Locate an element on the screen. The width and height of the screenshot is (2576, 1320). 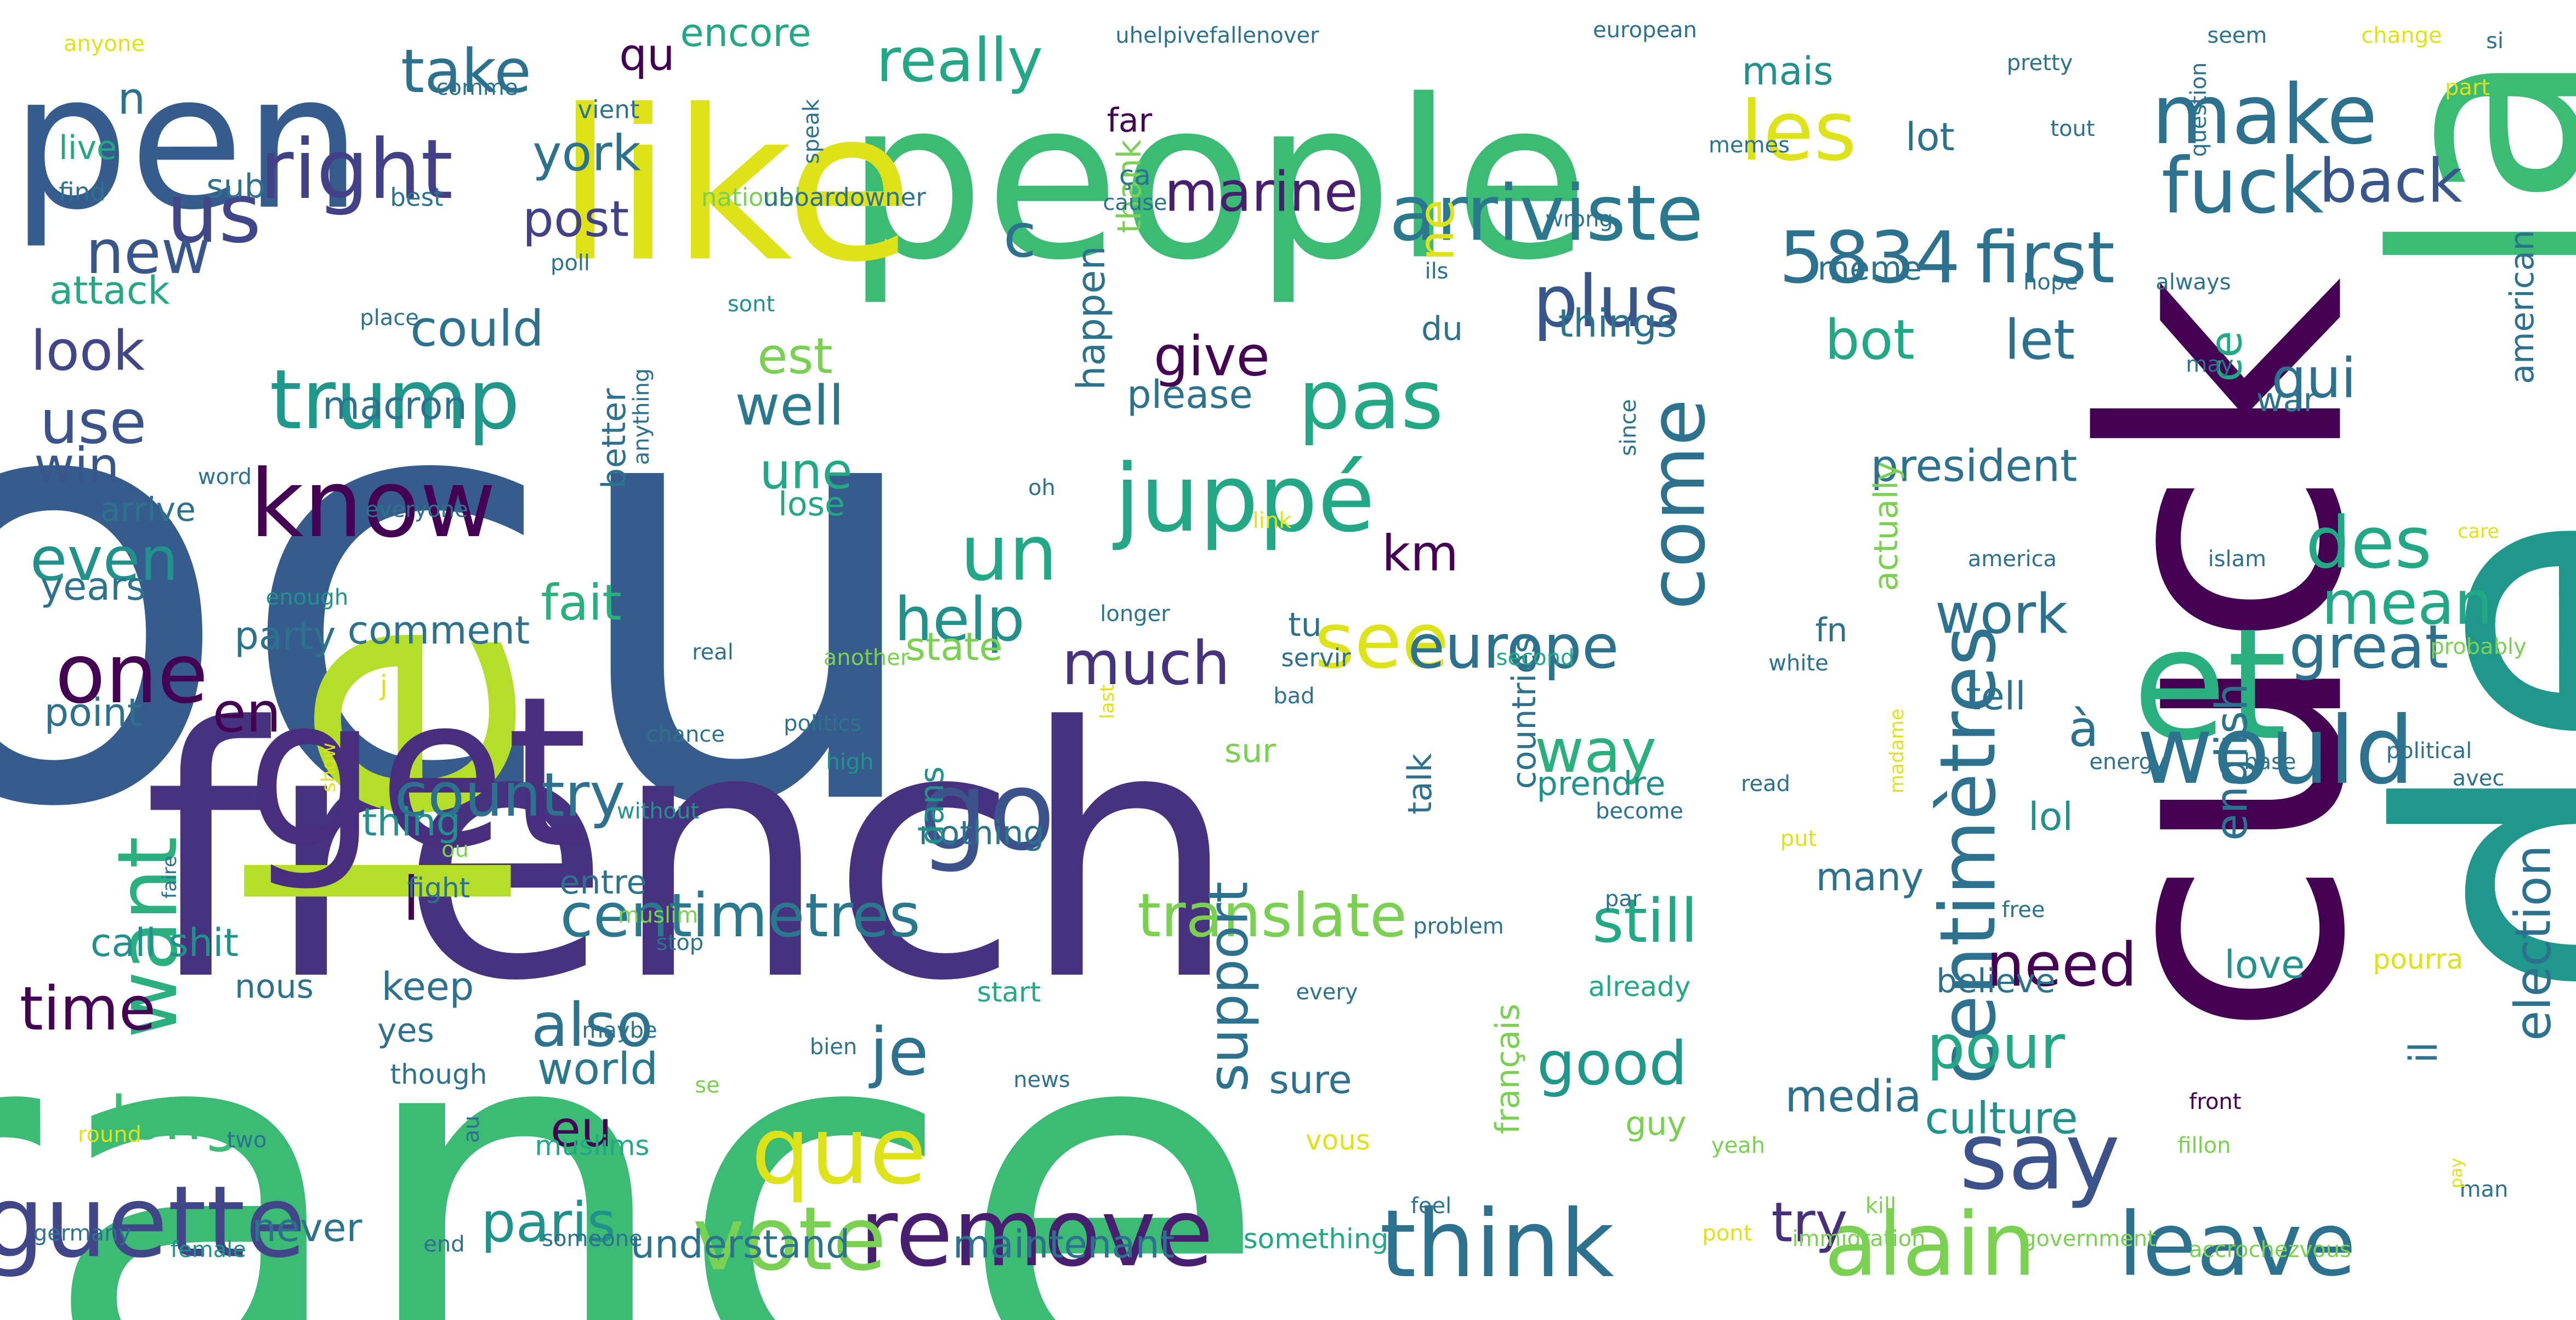
word-pay: pay is located at coordinates (2457, 1173).